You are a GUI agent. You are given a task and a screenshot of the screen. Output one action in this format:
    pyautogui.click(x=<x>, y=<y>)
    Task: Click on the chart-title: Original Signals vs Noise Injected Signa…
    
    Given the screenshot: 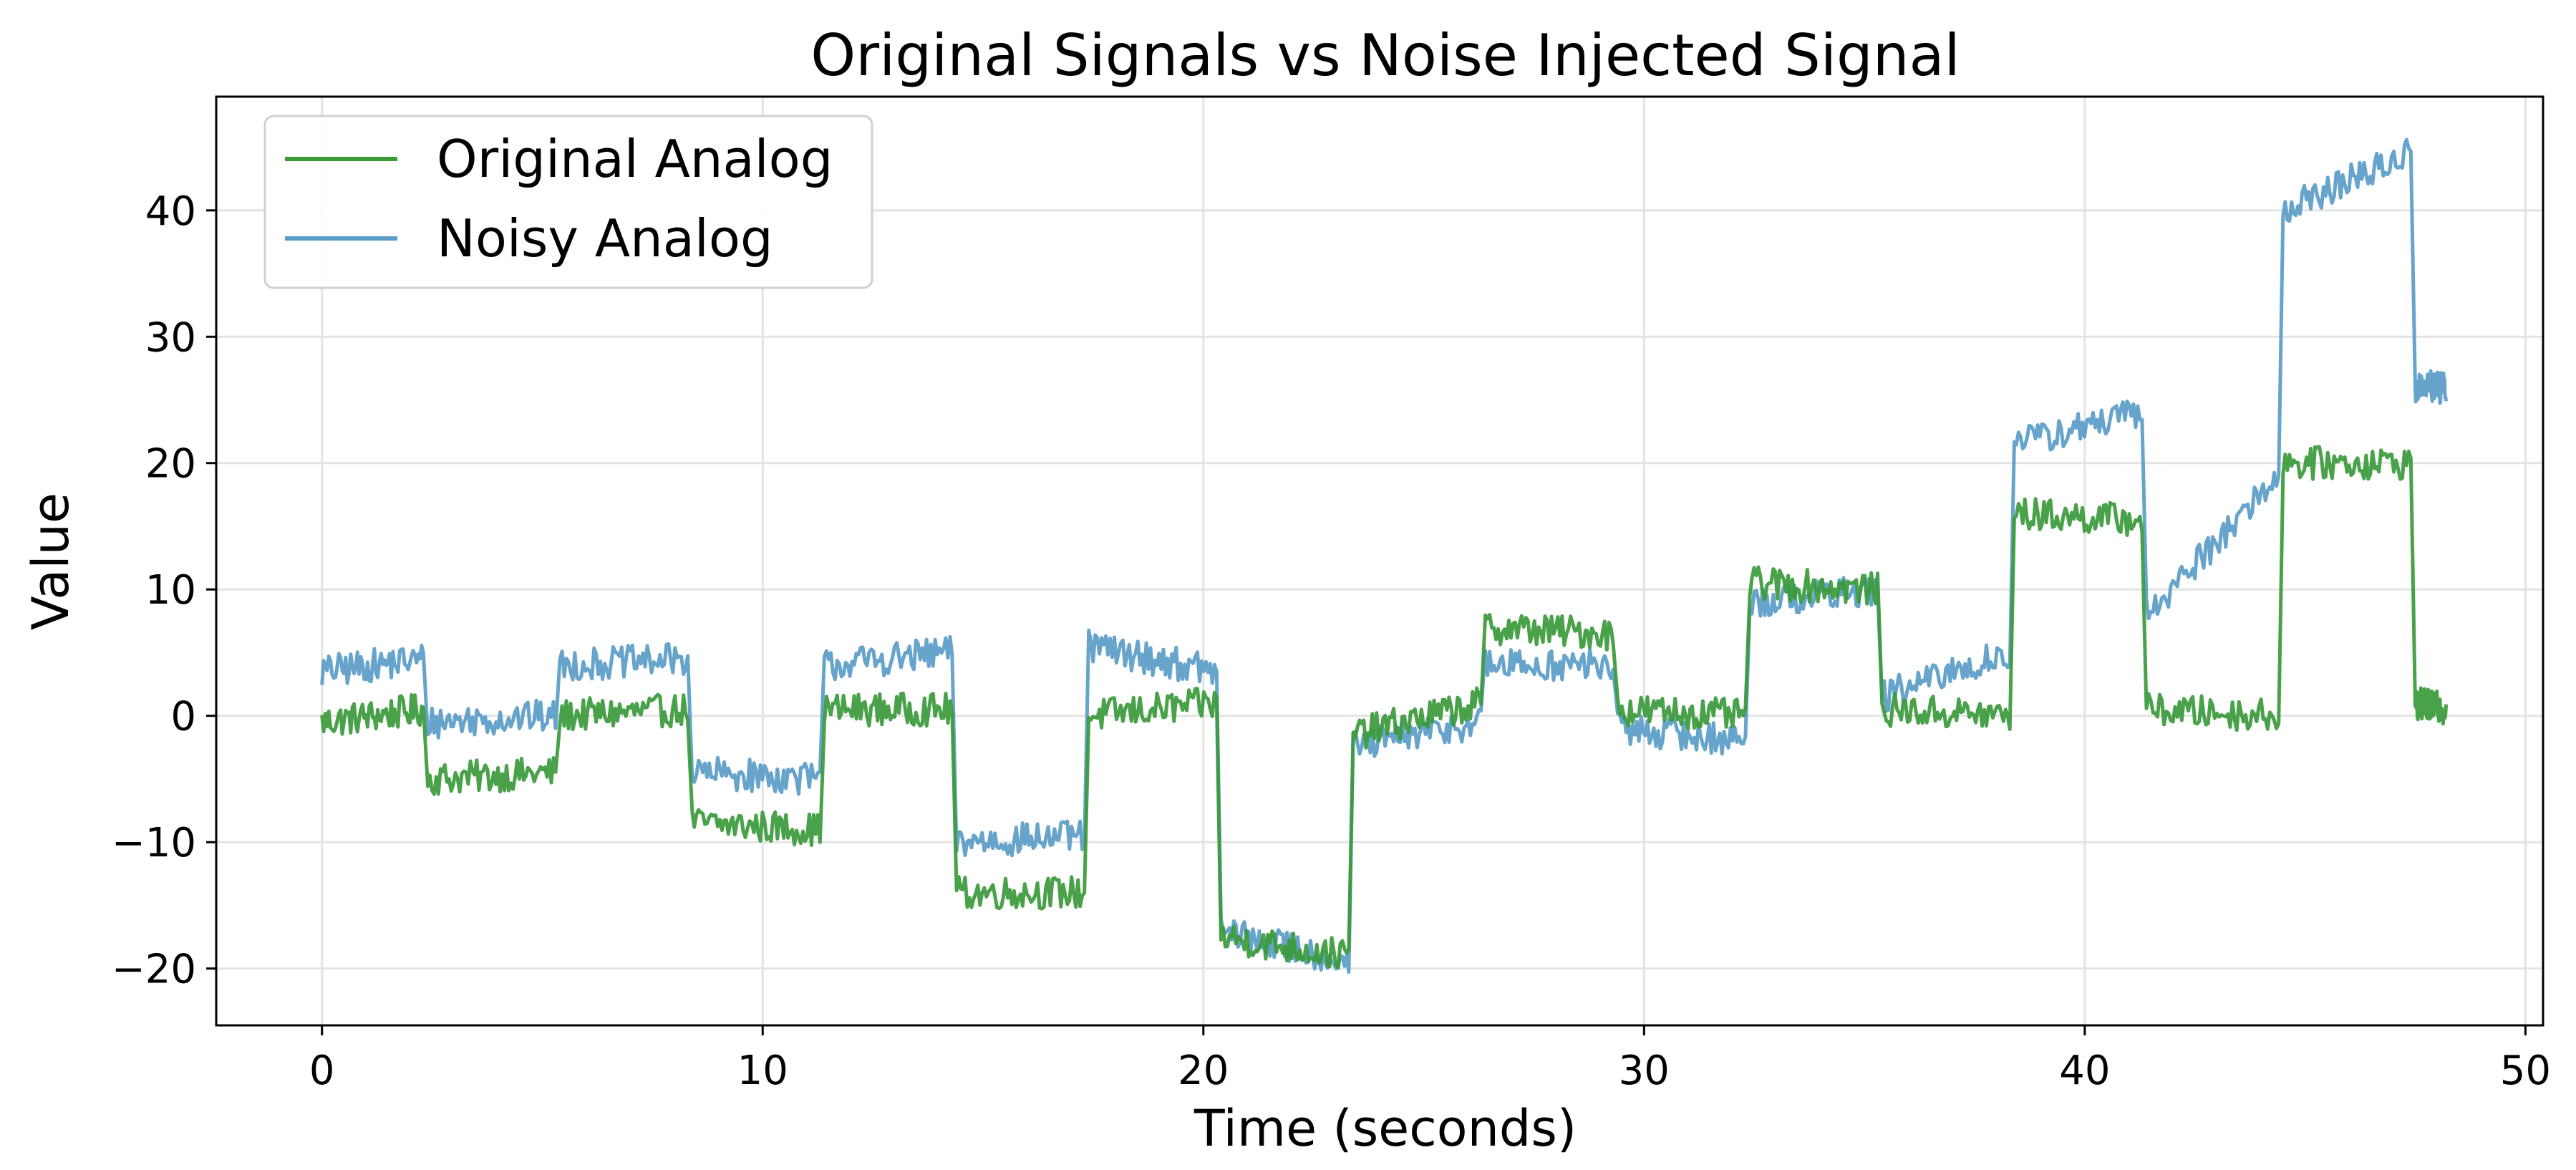 What is the action you would take?
    pyautogui.click(x=1385, y=55)
    